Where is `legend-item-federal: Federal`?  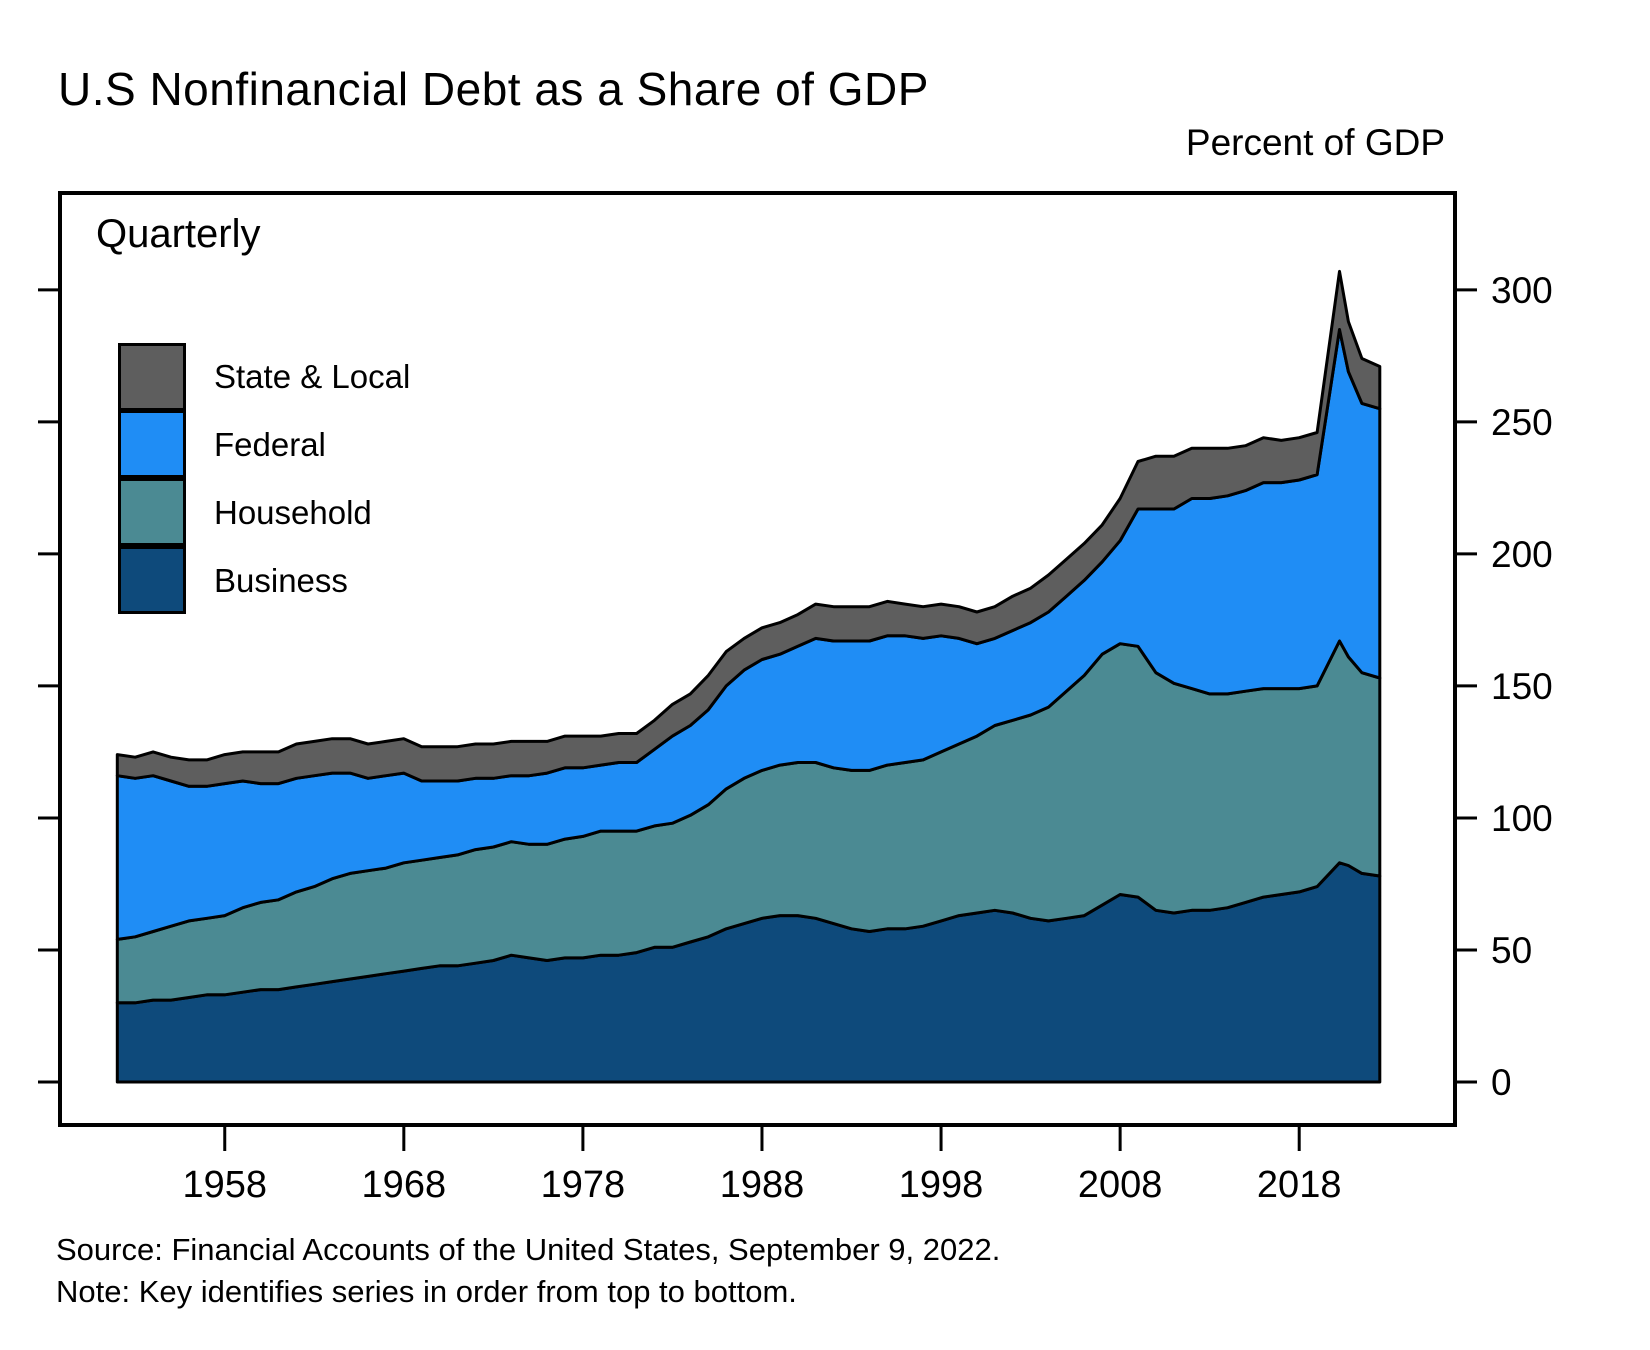
legend-item-federal: Federal is located at coordinates (264, 444).